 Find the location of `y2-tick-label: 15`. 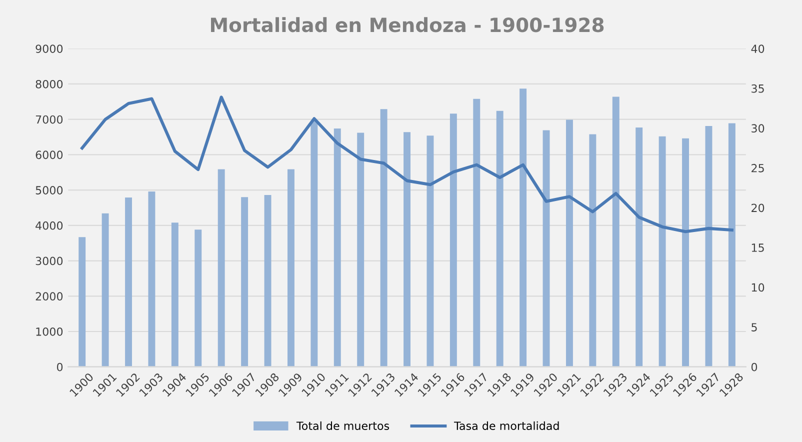

y2-tick-label: 15 is located at coordinates (758, 248).